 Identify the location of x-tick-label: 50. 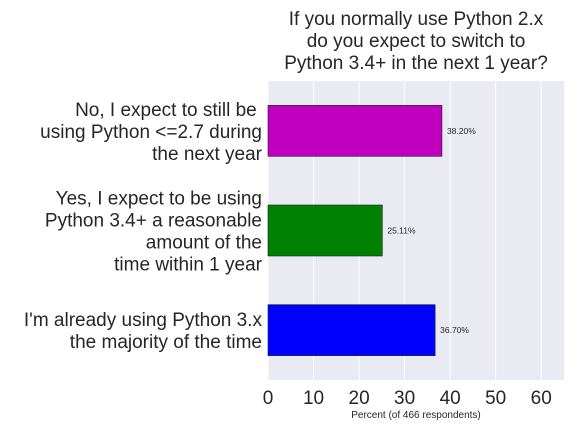
(495, 398).